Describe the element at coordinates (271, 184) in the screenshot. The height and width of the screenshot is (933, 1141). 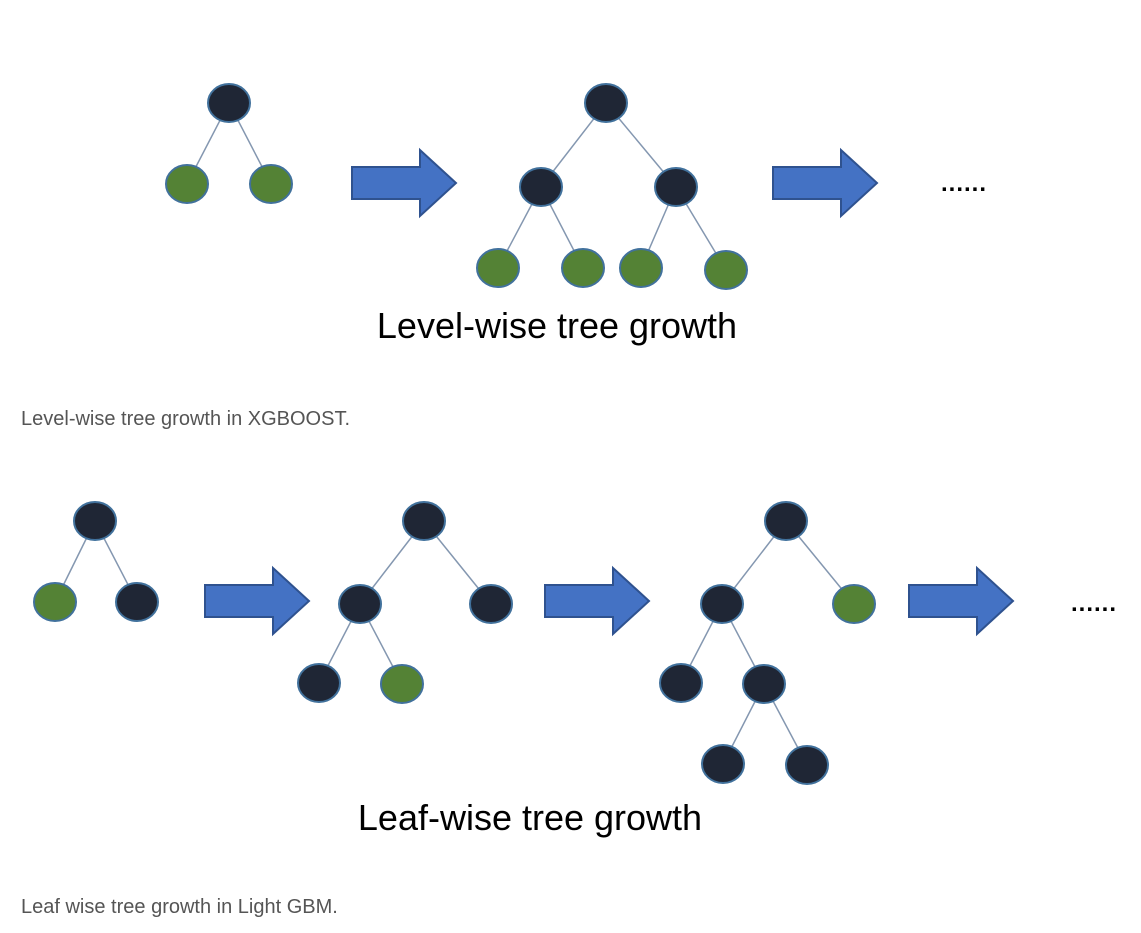
I see `level-wise-tree-1-node-b-leaf` at that location.